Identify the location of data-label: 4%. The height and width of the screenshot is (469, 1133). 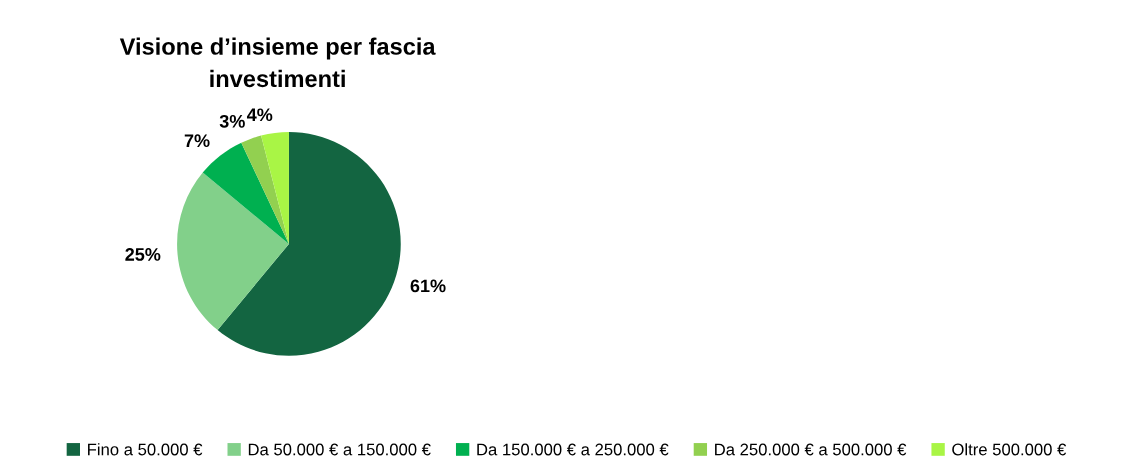
(259, 115).